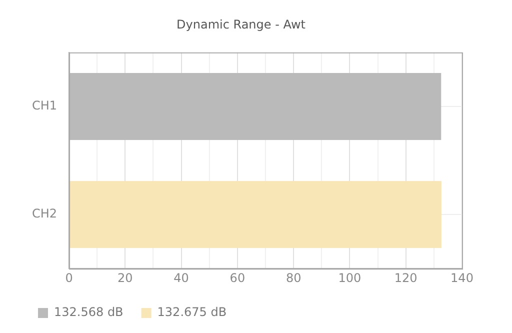  Describe the element at coordinates (181, 277) in the screenshot. I see `x-tick-label: 40` at that location.